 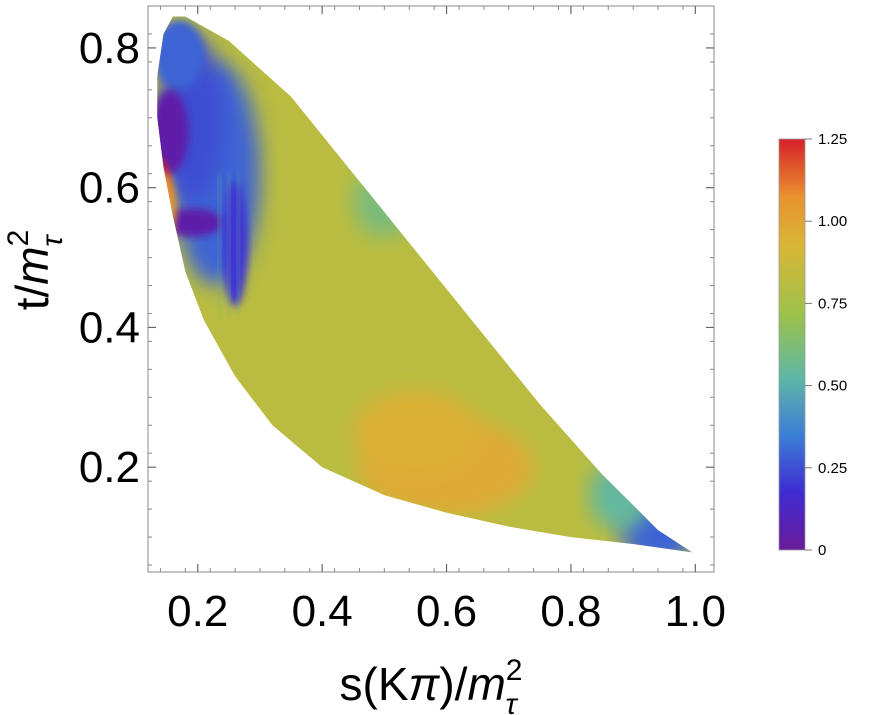 I want to click on x-tick-label: 0.8, so click(x=570, y=611).